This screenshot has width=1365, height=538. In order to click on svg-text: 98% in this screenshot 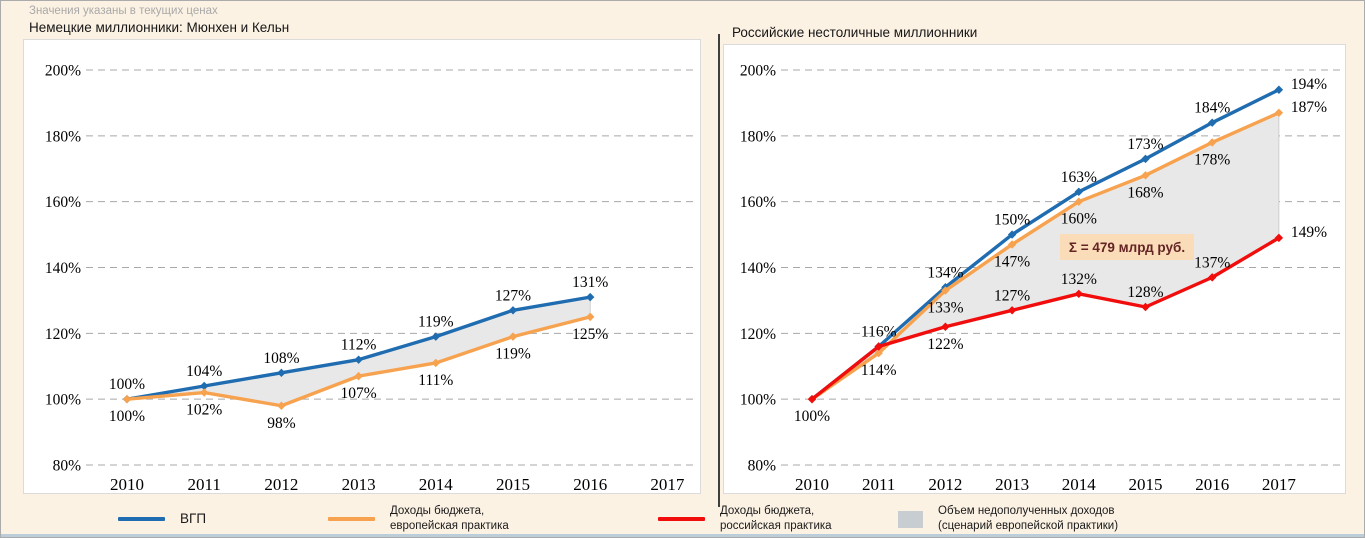, I will do `click(281, 423)`.